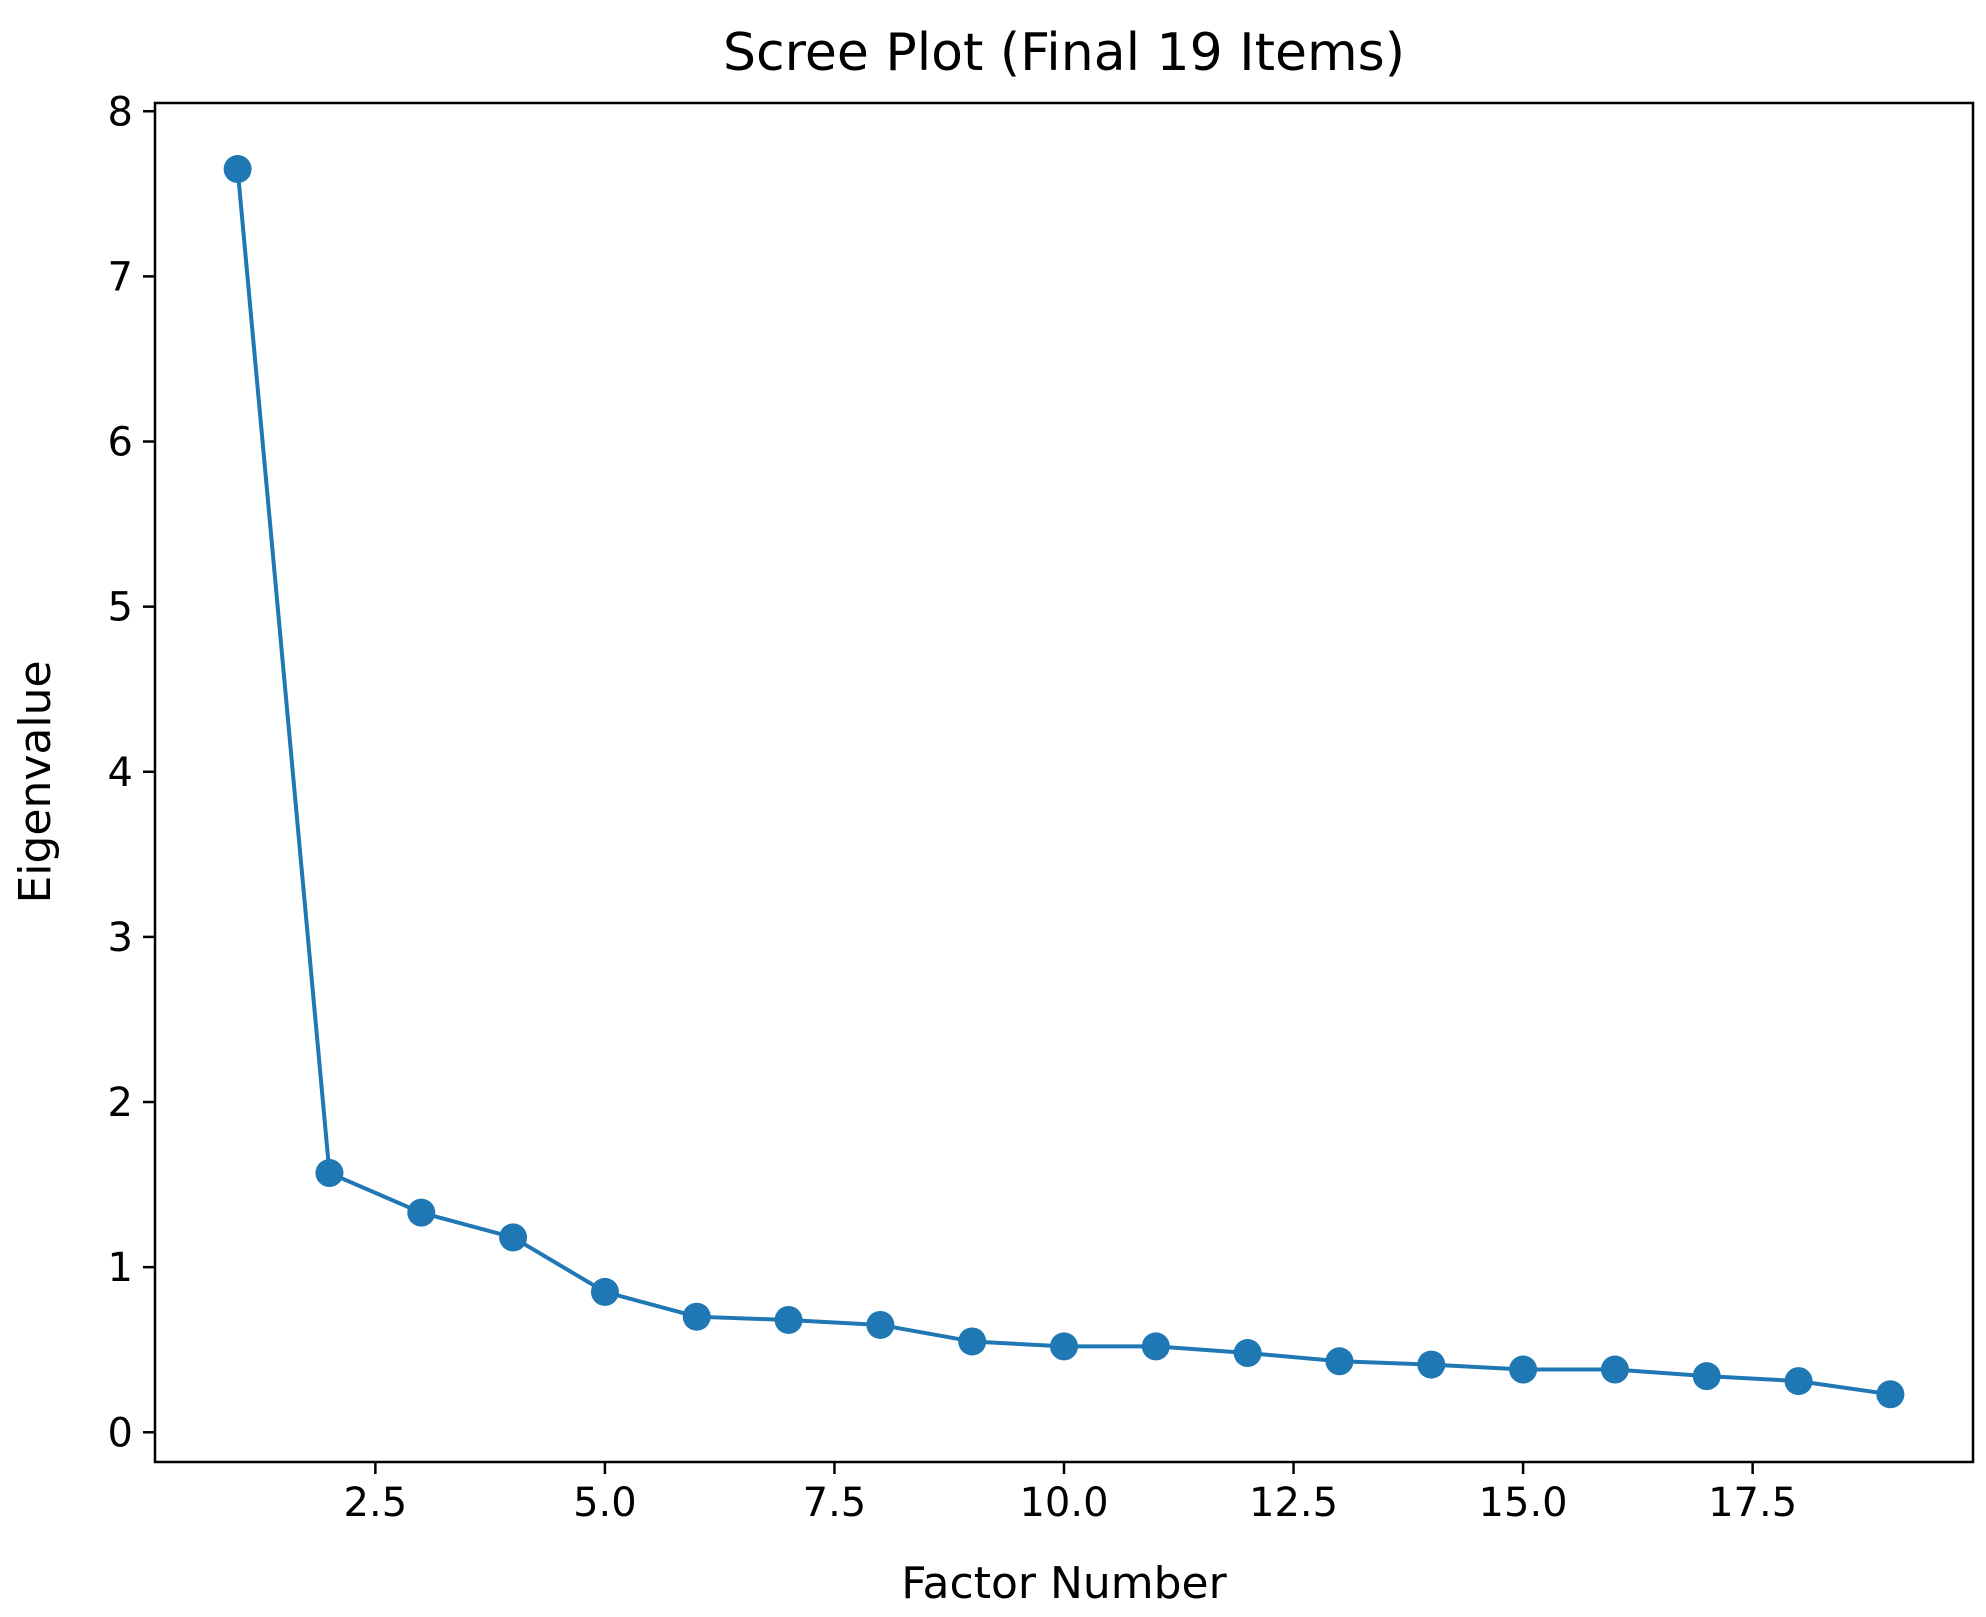  Describe the element at coordinates (1064, 1583) in the screenshot. I see `x-axis-title: Factor Number` at that location.